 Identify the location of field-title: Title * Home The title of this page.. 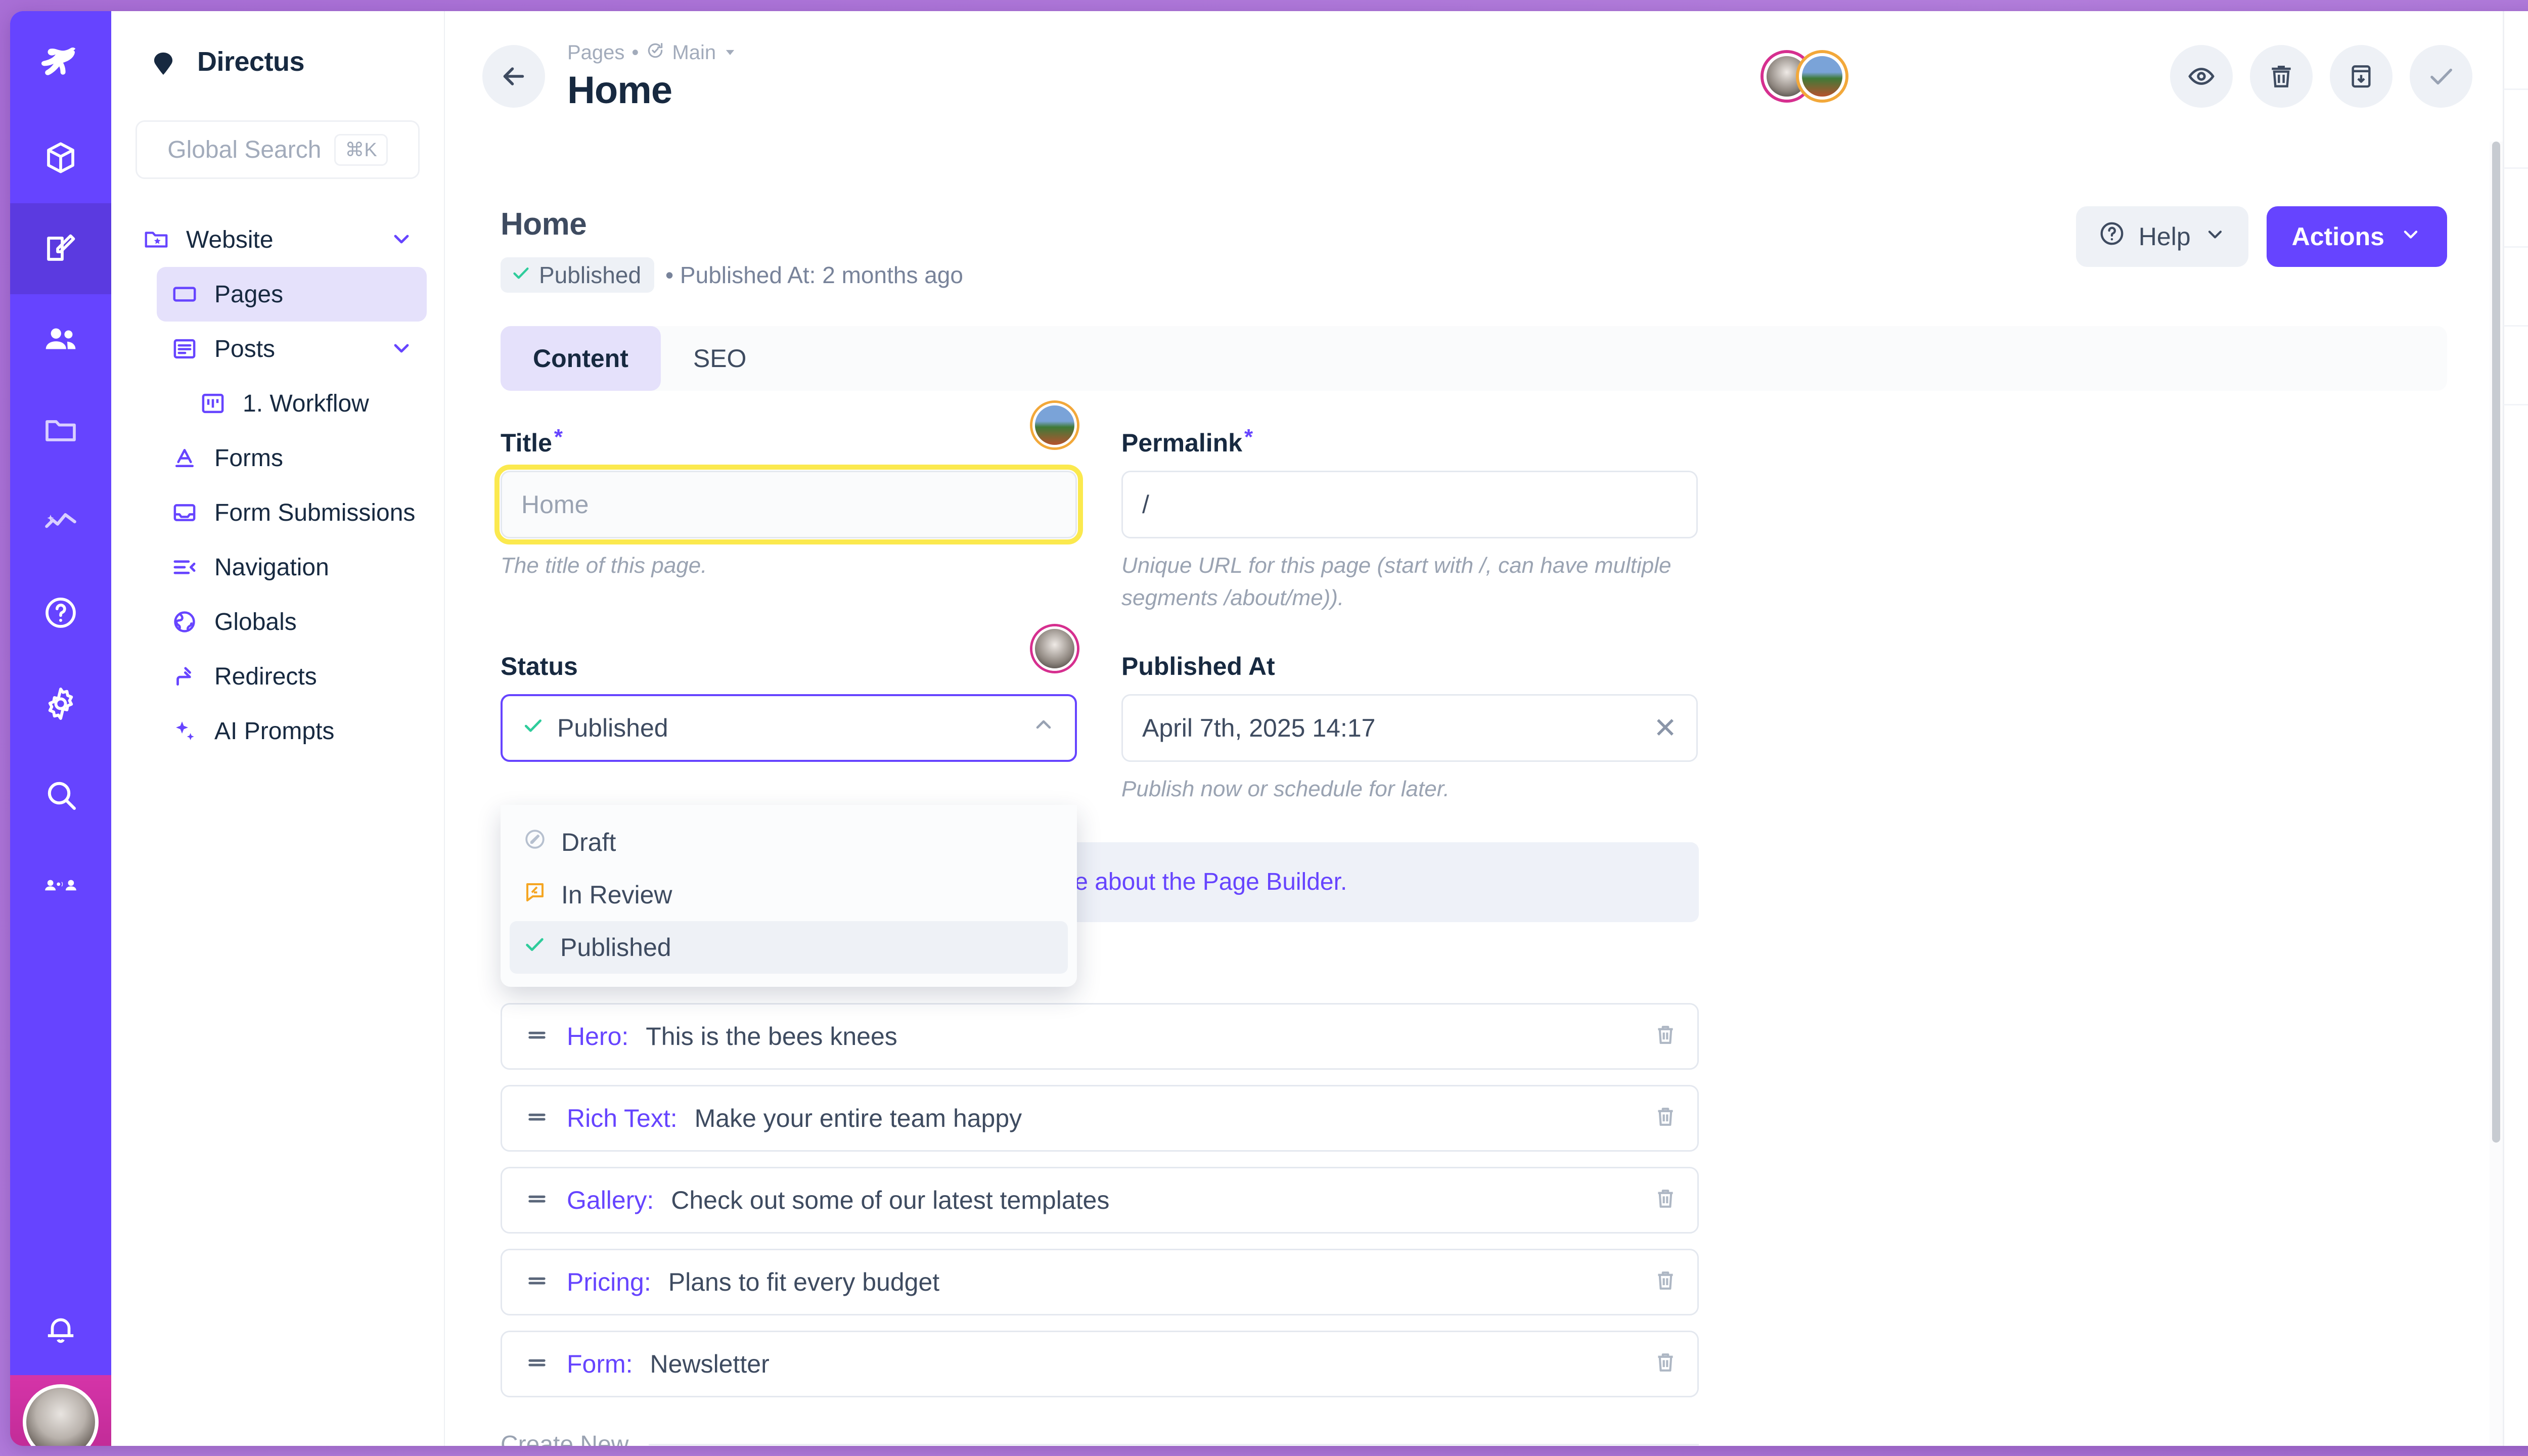
(789, 508).